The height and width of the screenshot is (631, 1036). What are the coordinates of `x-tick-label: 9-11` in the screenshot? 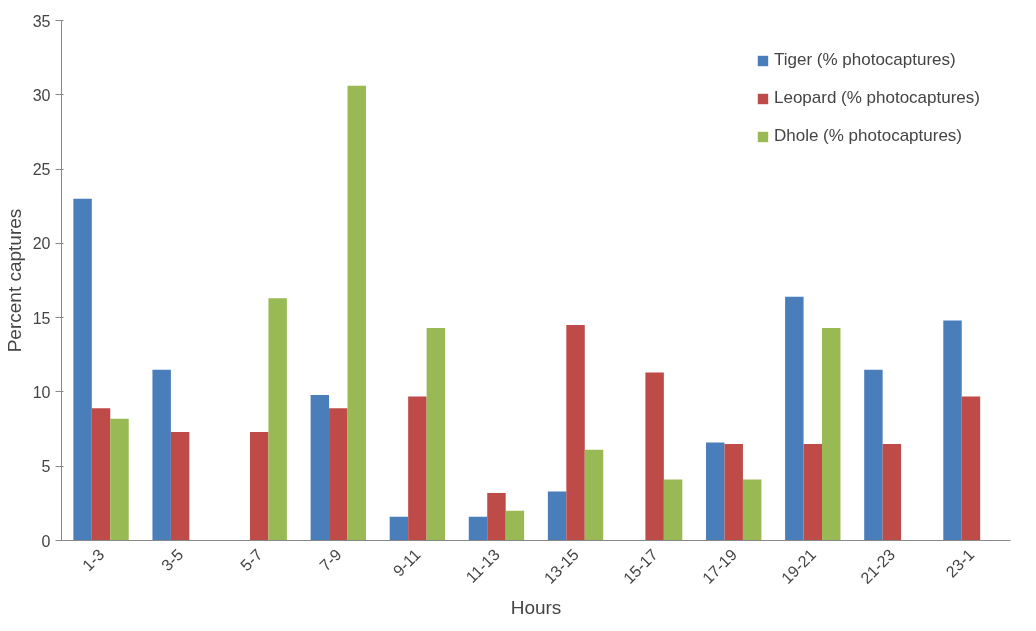 It's located at (406, 562).